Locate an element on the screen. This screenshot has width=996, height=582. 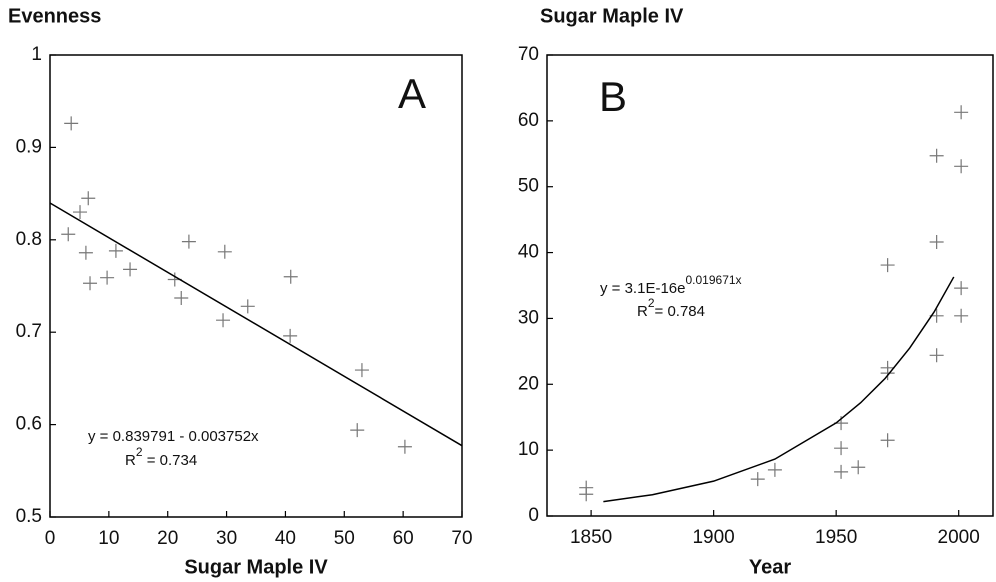
annotation: R2 = 0.734 is located at coordinates (161, 457).